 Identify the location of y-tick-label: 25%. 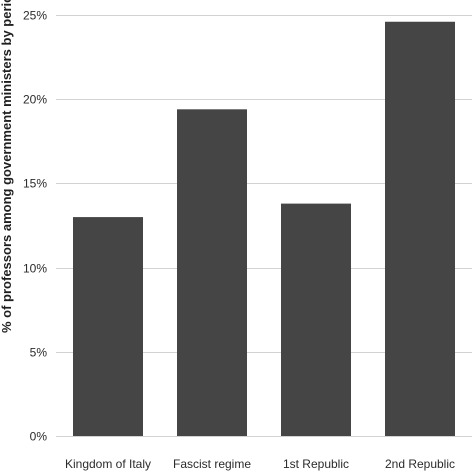
(35, 16).